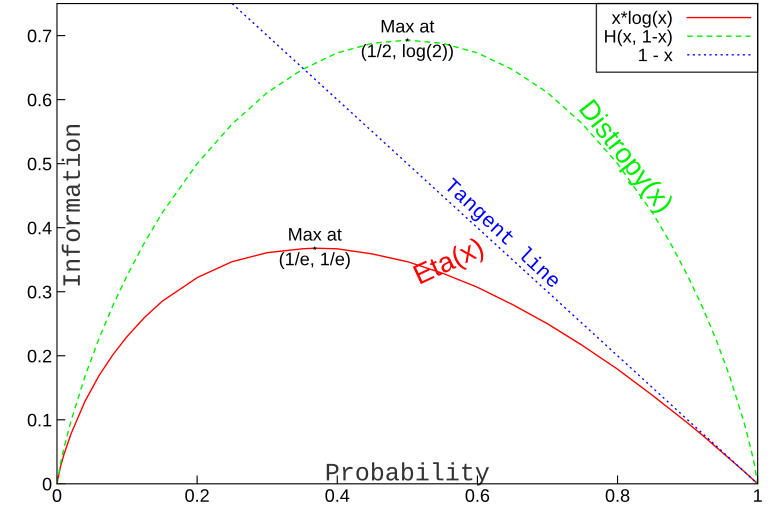 This screenshot has width=770, height=512. Describe the element at coordinates (618, 495) in the screenshot. I see `x-tick-label: 0.8` at that location.